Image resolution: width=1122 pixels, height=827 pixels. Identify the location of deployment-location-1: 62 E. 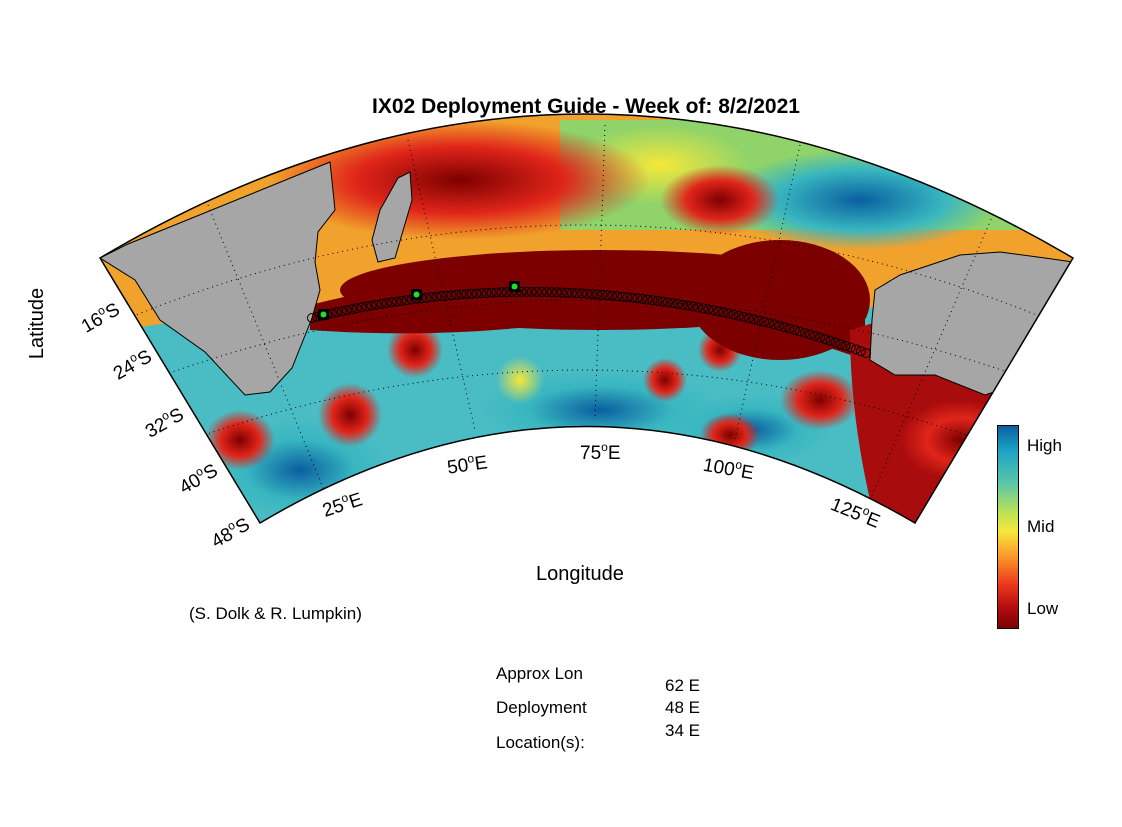
(682, 685).